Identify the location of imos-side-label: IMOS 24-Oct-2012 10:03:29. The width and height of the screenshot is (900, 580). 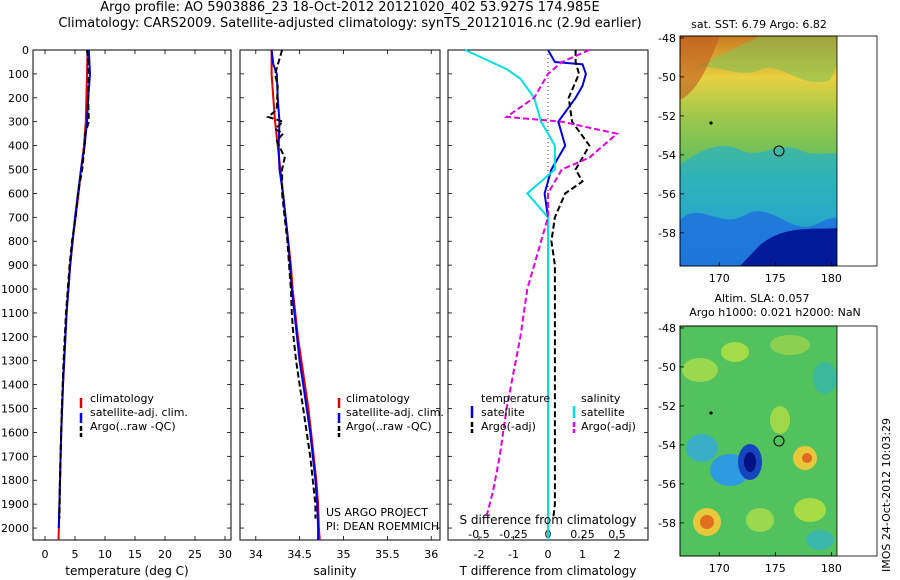
(886, 495).